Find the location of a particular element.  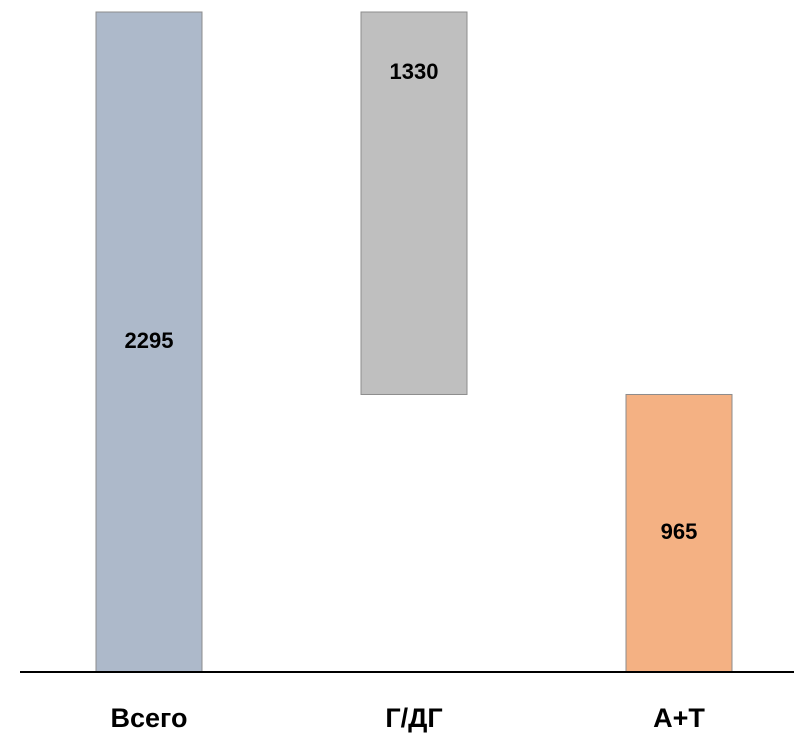

category-label: Г/ДГ is located at coordinates (413, 718).